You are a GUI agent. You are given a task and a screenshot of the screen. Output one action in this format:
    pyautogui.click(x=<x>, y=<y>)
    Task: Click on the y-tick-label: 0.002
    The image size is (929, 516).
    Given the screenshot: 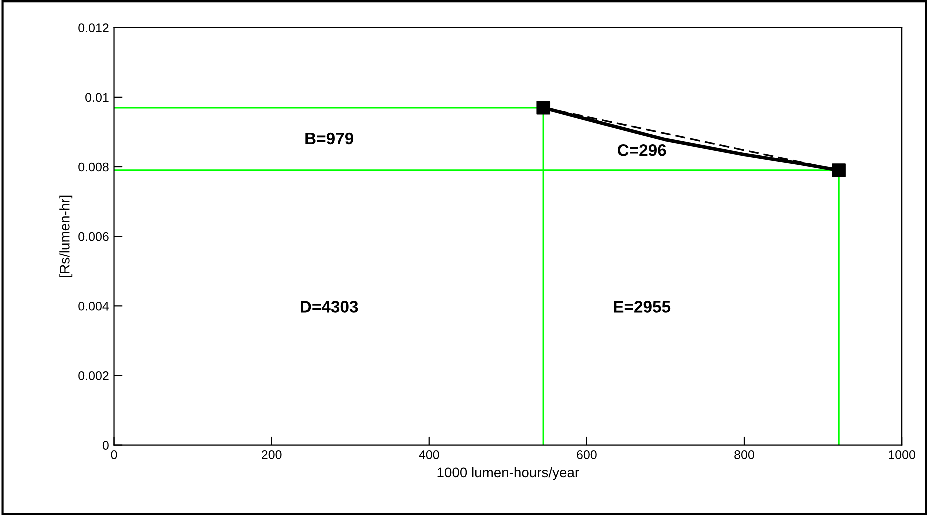 What is the action you would take?
    pyautogui.click(x=93, y=376)
    